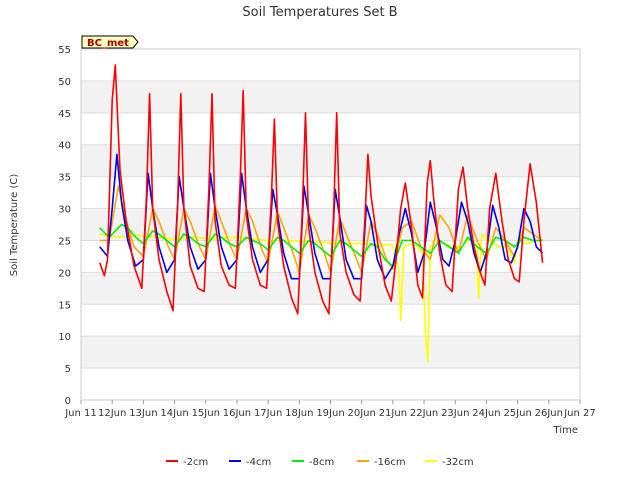  I want to click on legend: -2cm -4cm -8cm -16cm -32cm, so click(320, 462).